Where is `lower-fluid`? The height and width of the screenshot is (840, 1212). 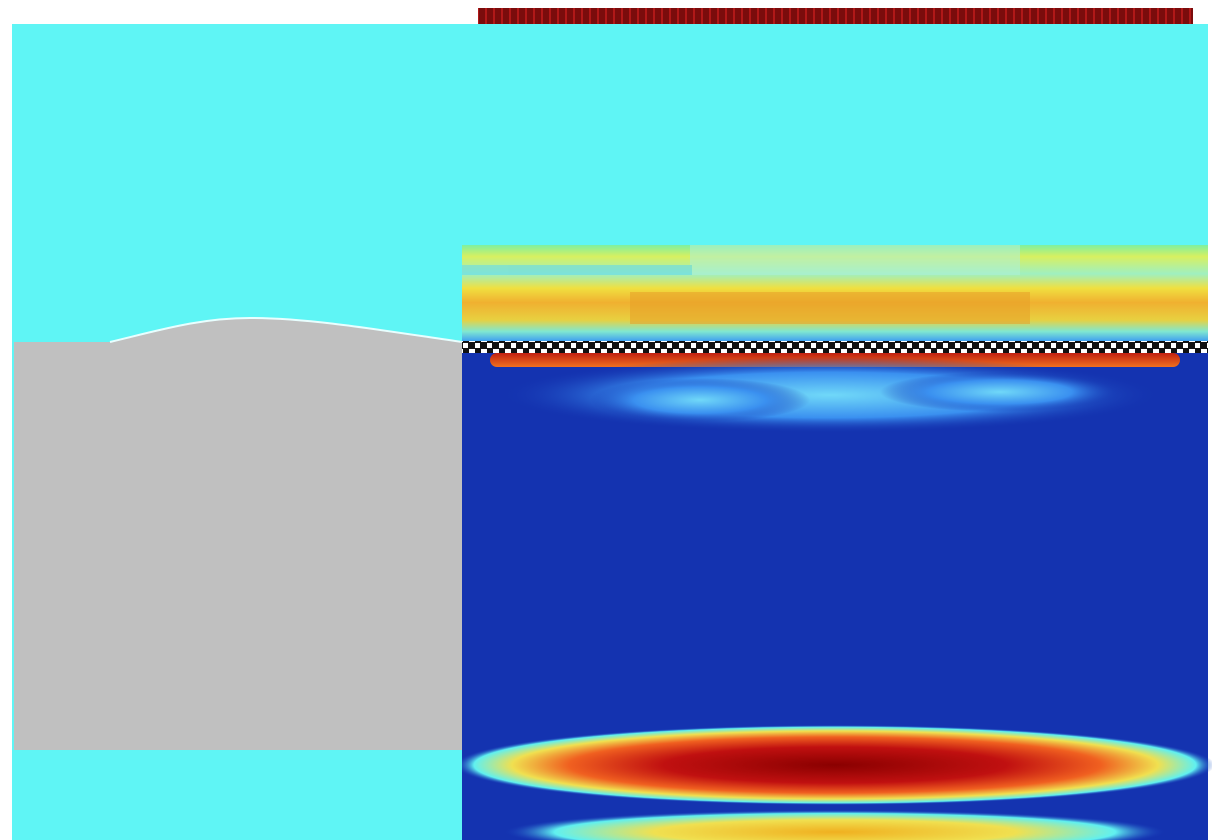 lower-fluid is located at coordinates (237, 795).